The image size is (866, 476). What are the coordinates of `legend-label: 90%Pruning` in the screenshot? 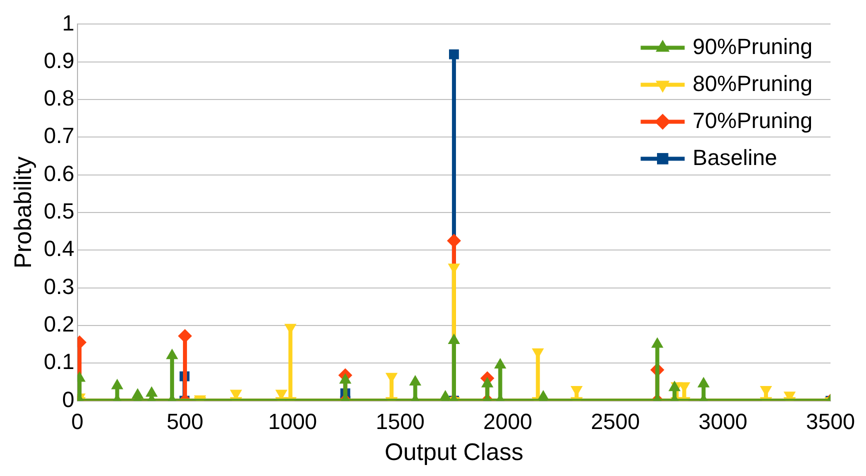 It's located at (752, 46).